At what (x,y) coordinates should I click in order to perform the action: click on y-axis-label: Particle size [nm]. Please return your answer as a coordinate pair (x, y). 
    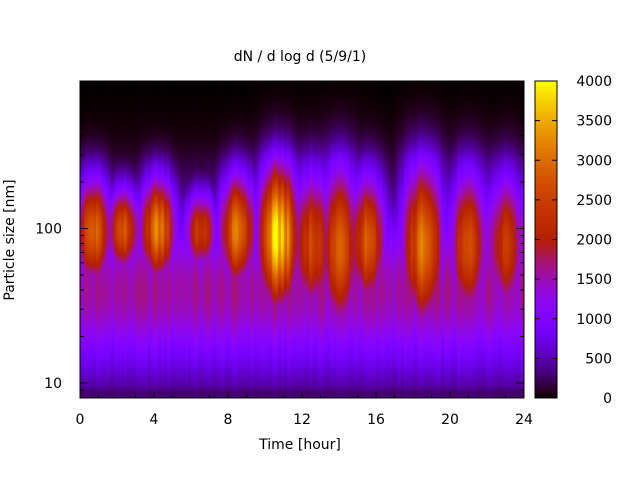
    Looking at the image, I should click on (10, 239).